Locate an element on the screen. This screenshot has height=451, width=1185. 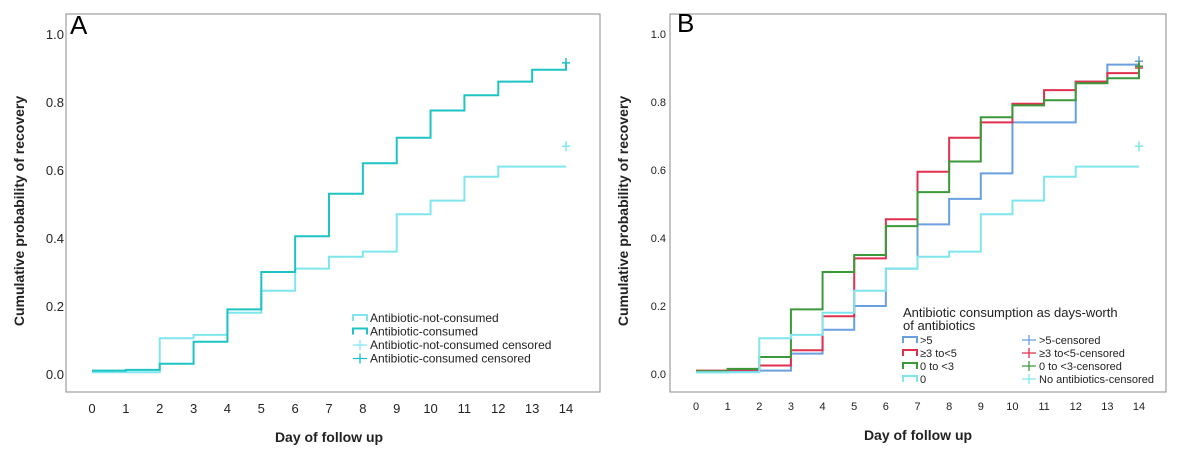
legend-label: Antibiotic-consumed is located at coordinates (424, 332).